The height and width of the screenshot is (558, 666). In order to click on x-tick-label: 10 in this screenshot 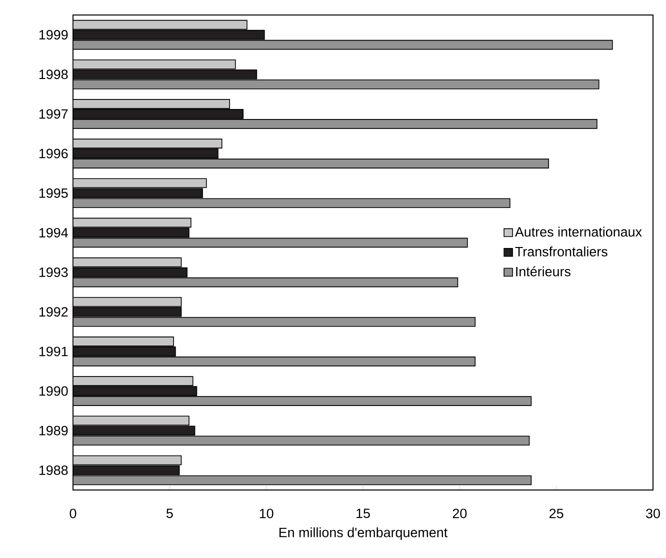, I will do `click(267, 513)`.